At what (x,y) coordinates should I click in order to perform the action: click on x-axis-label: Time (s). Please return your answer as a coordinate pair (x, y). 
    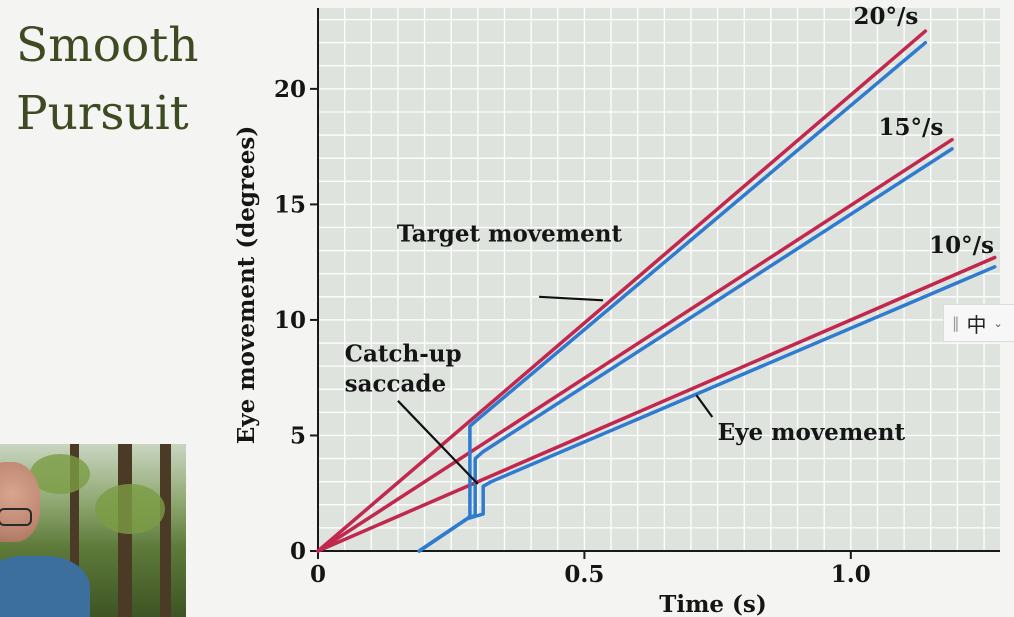
    Looking at the image, I should click on (713, 604).